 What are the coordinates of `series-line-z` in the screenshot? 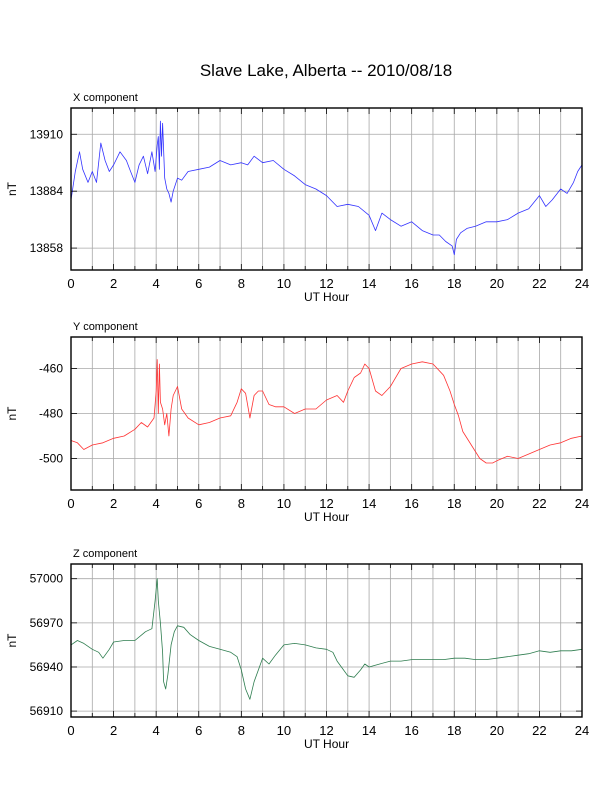 It's located at (326, 639).